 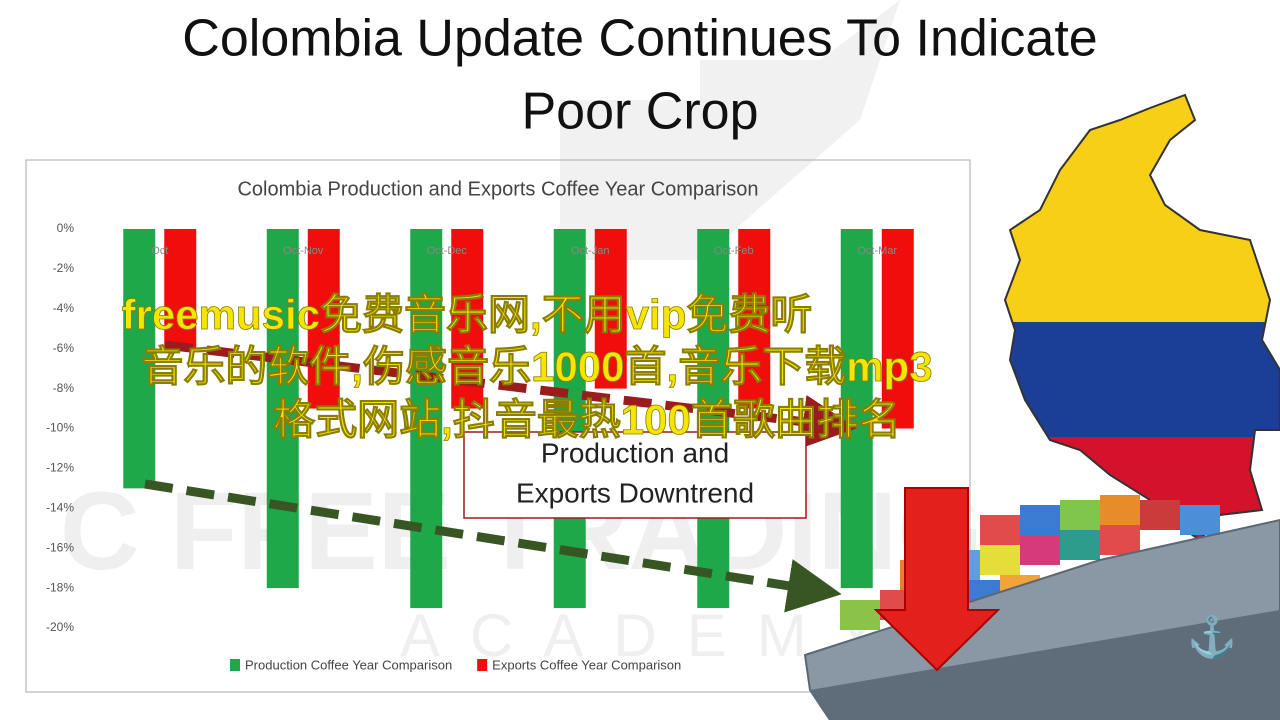 I want to click on slide-title: Poor Crop, so click(x=640, y=112).